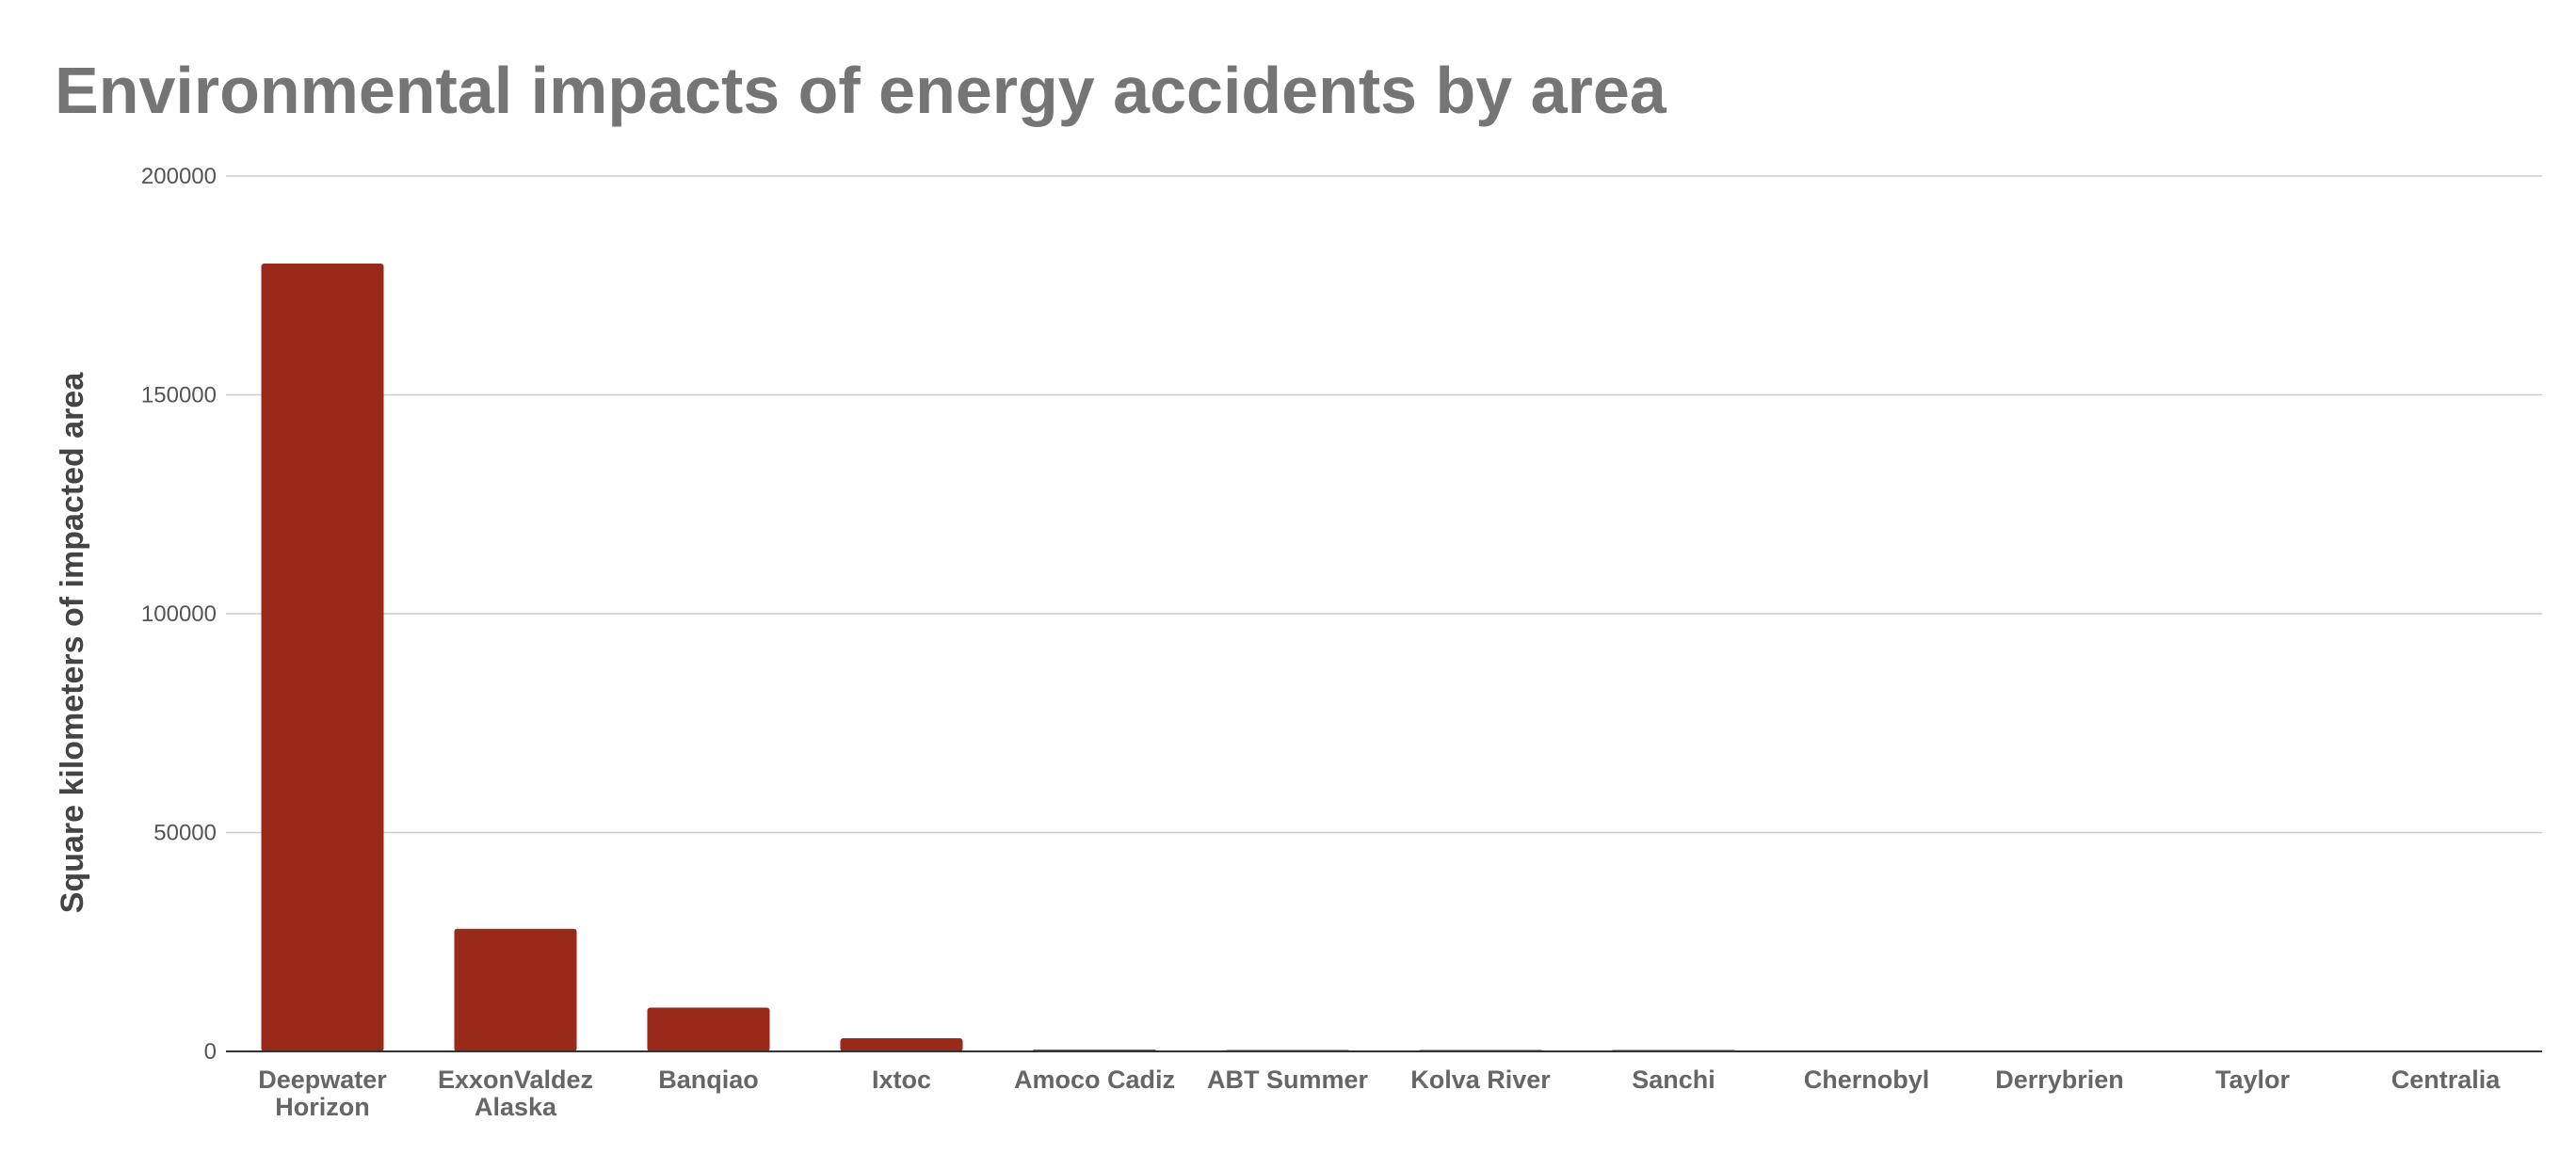 The width and height of the screenshot is (2576, 1154). I want to click on x-tick-label-line: Chernobyl, so click(1867, 1080).